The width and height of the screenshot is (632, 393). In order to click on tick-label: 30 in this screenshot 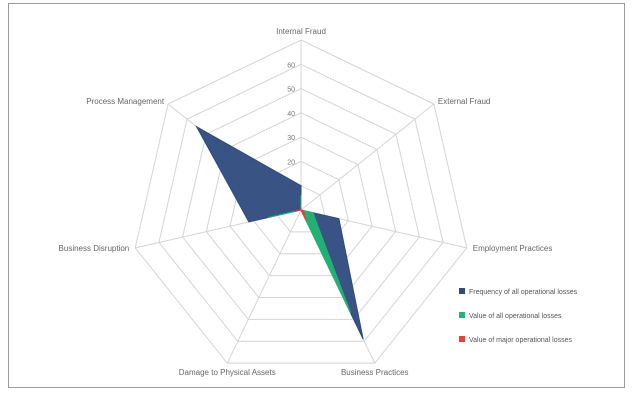, I will do `click(291, 138)`.